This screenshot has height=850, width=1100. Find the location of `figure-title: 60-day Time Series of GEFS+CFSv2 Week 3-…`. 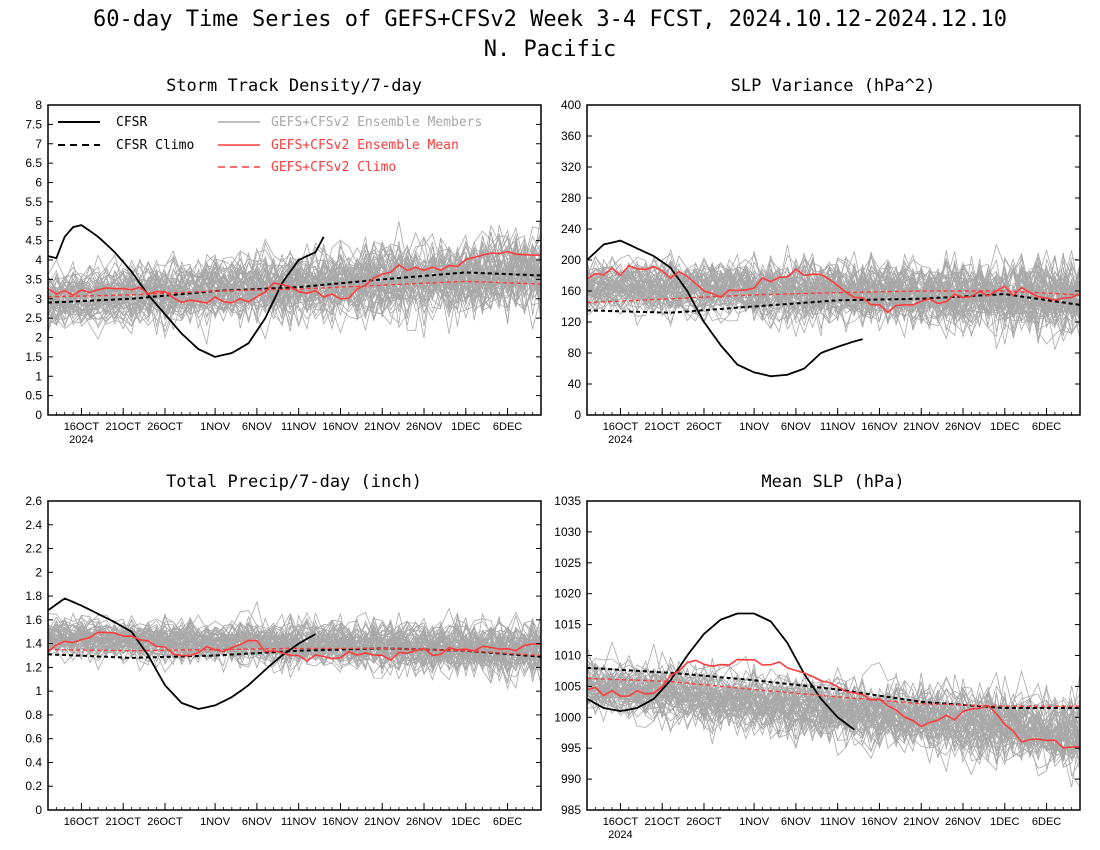

figure-title: 60-day Time Series of GEFS+CFSv2 Week 3-… is located at coordinates (550, 19).